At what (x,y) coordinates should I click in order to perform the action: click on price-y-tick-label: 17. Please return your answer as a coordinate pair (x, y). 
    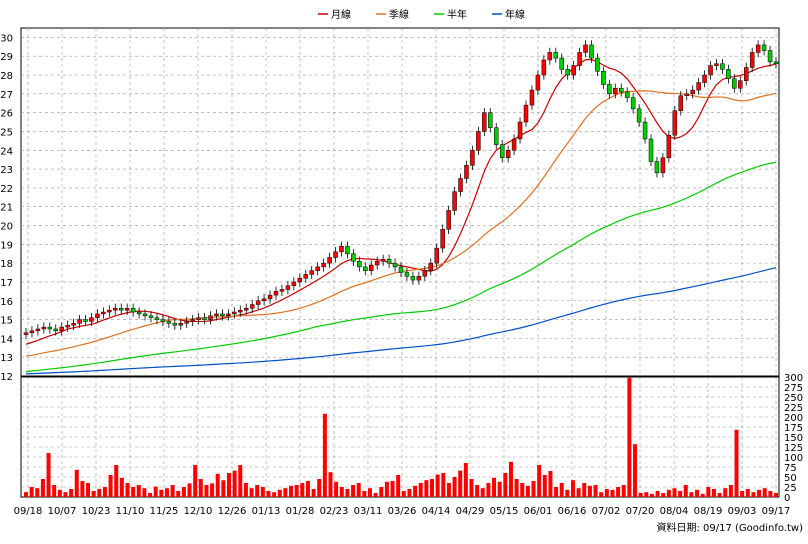
    Looking at the image, I should click on (6, 283).